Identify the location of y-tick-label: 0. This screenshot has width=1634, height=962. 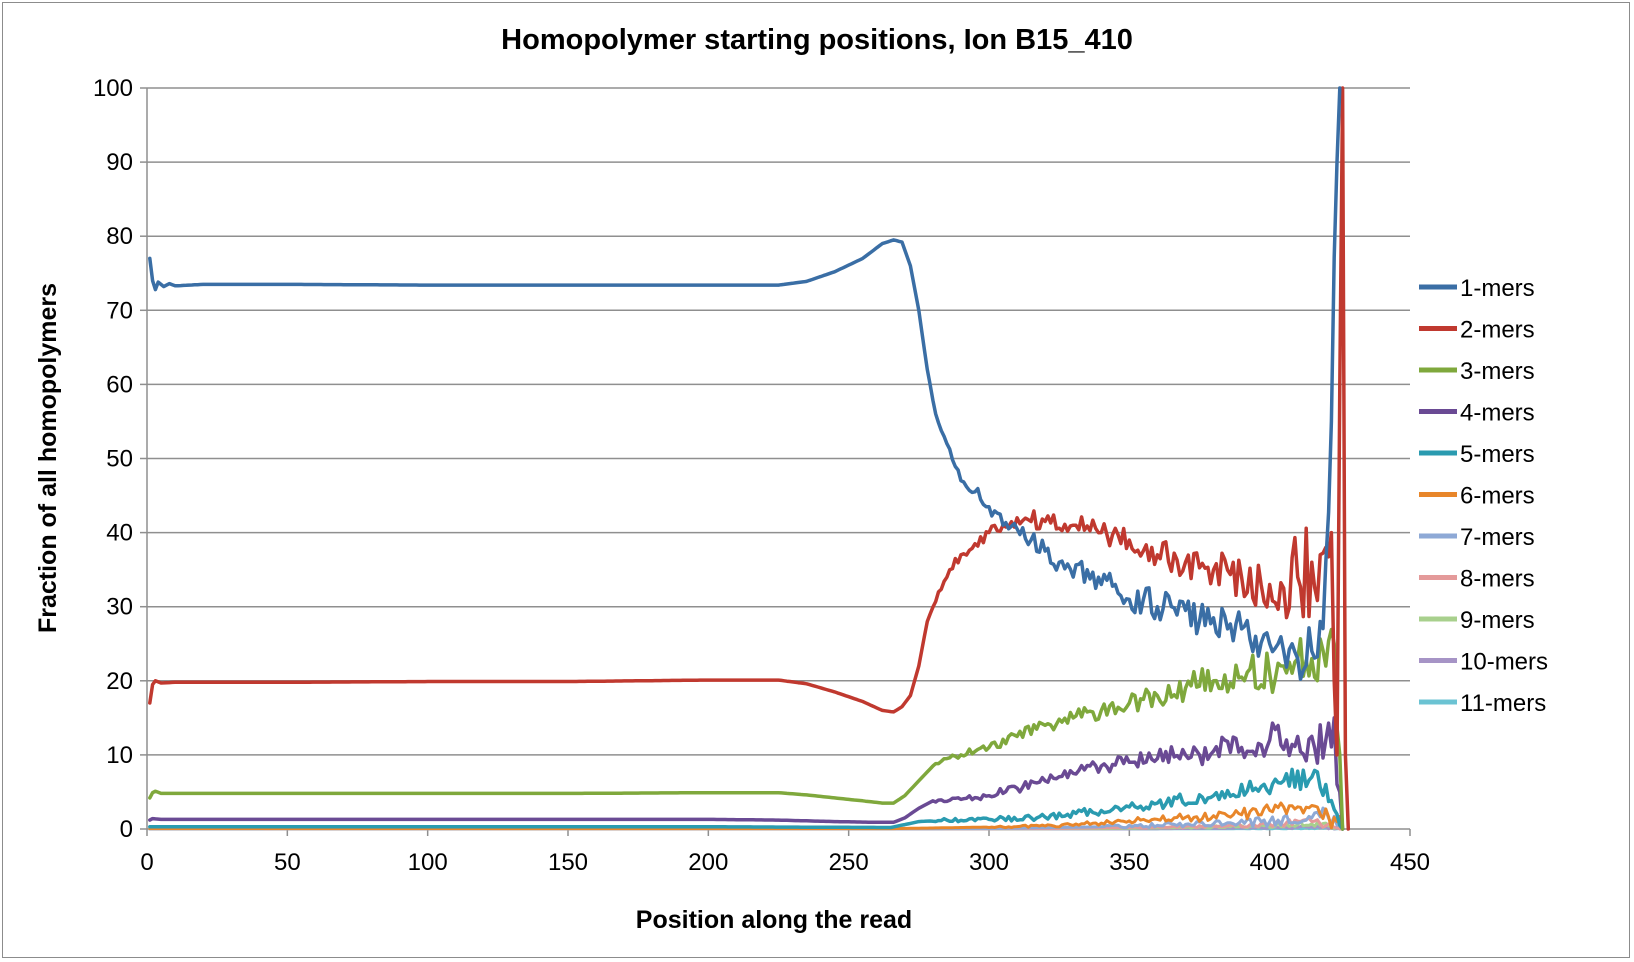
(126, 829).